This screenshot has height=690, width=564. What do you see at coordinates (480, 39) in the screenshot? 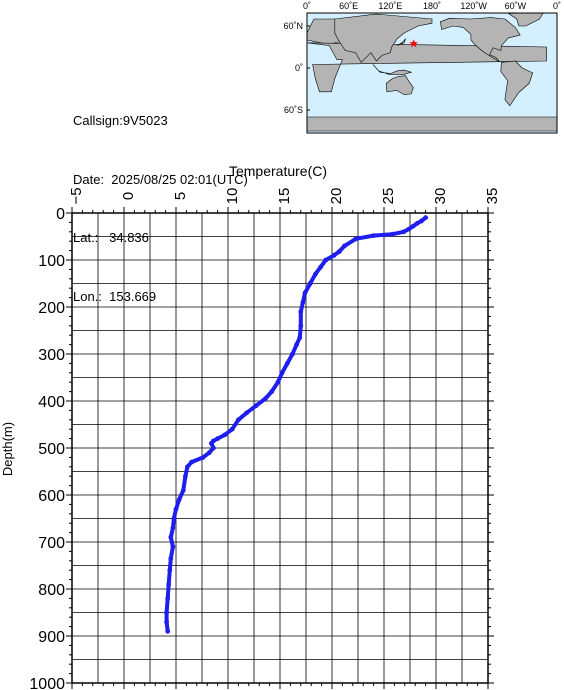
I see `north-america-landmass` at bounding box center [480, 39].